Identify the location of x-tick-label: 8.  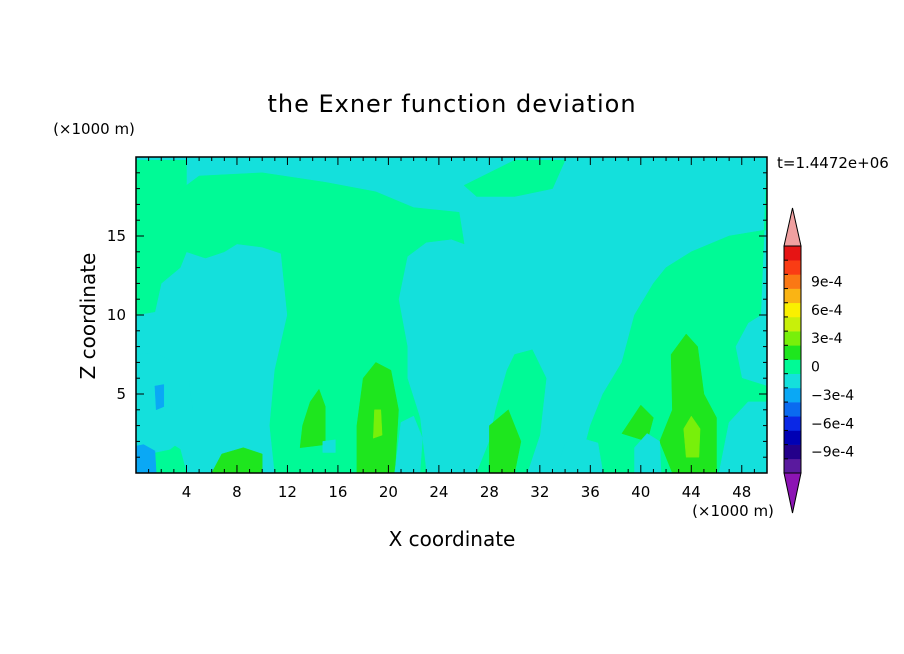
(237, 492).